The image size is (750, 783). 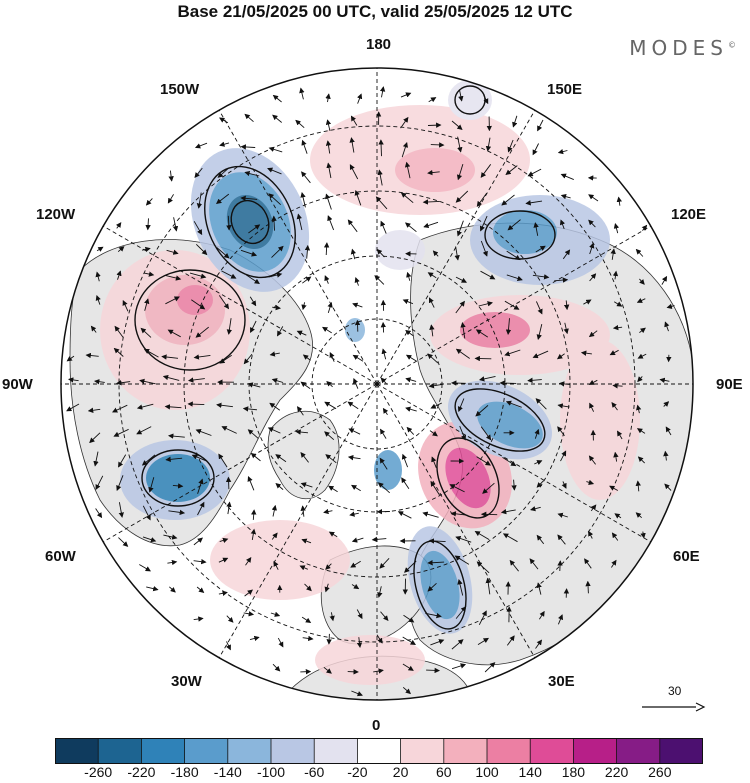 What do you see at coordinates (682, 48) in the screenshot?
I see `modes-logo: MODES©` at bounding box center [682, 48].